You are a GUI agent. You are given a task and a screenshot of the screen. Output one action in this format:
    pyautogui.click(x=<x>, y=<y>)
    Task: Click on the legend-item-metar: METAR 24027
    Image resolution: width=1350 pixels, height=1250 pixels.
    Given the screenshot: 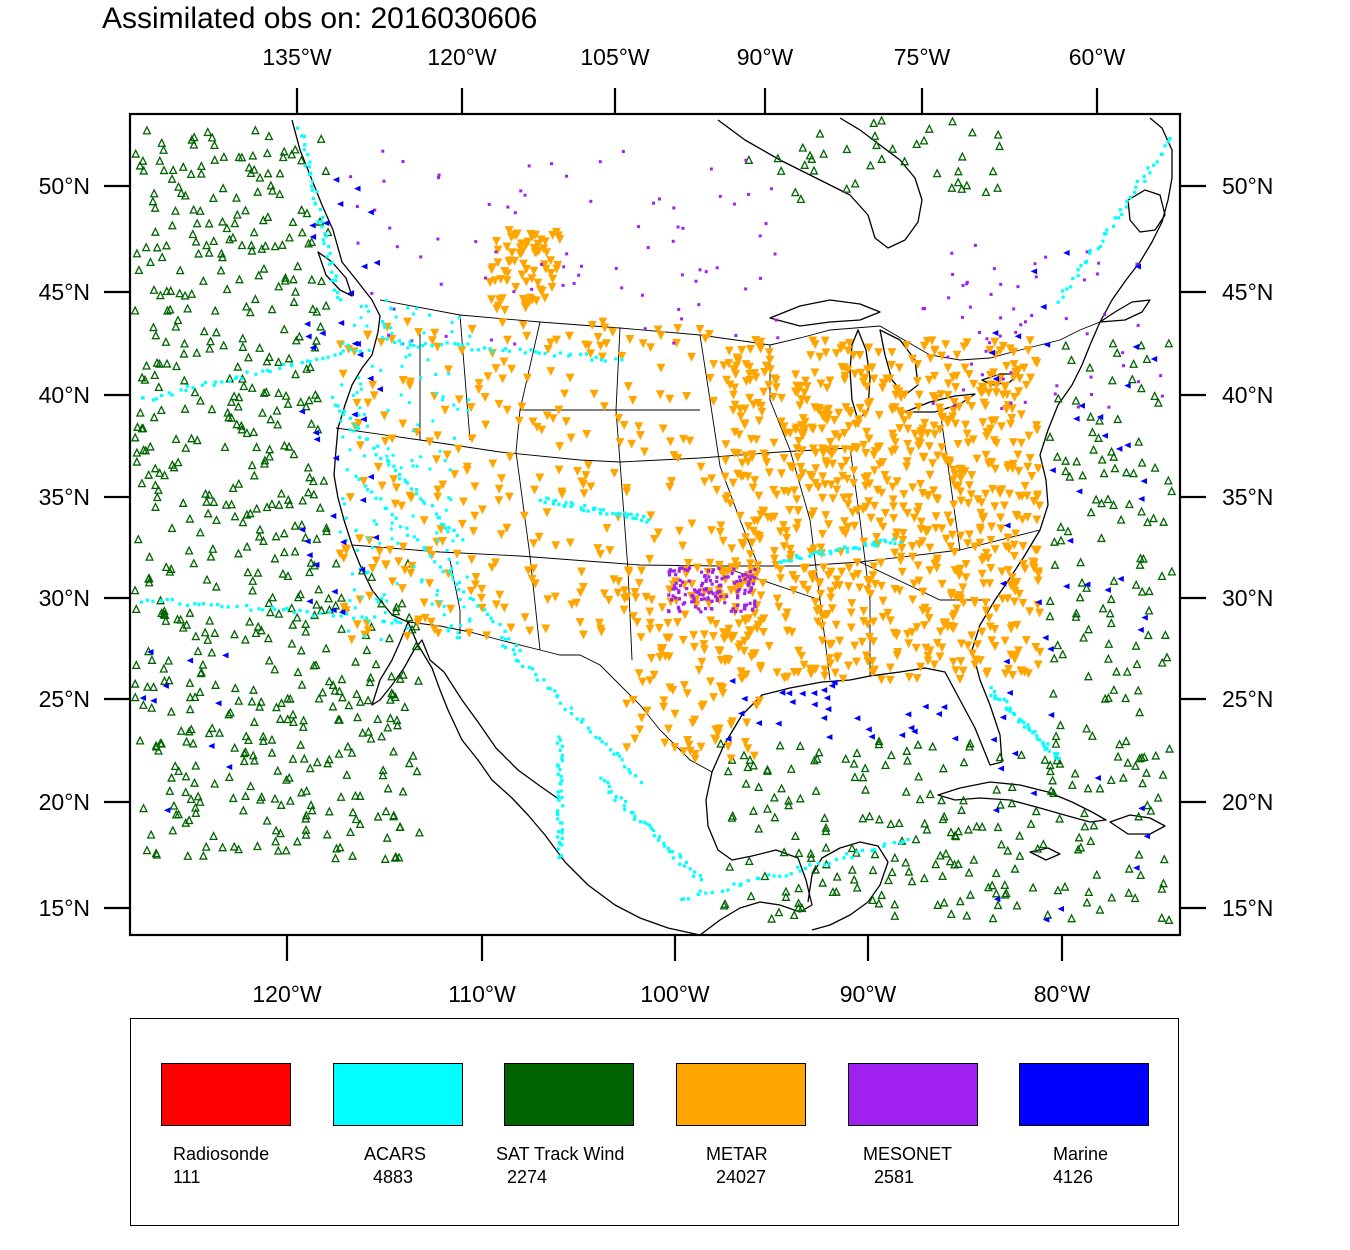 What is the action you would take?
    pyautogui.click(x=741, y=1125)
    